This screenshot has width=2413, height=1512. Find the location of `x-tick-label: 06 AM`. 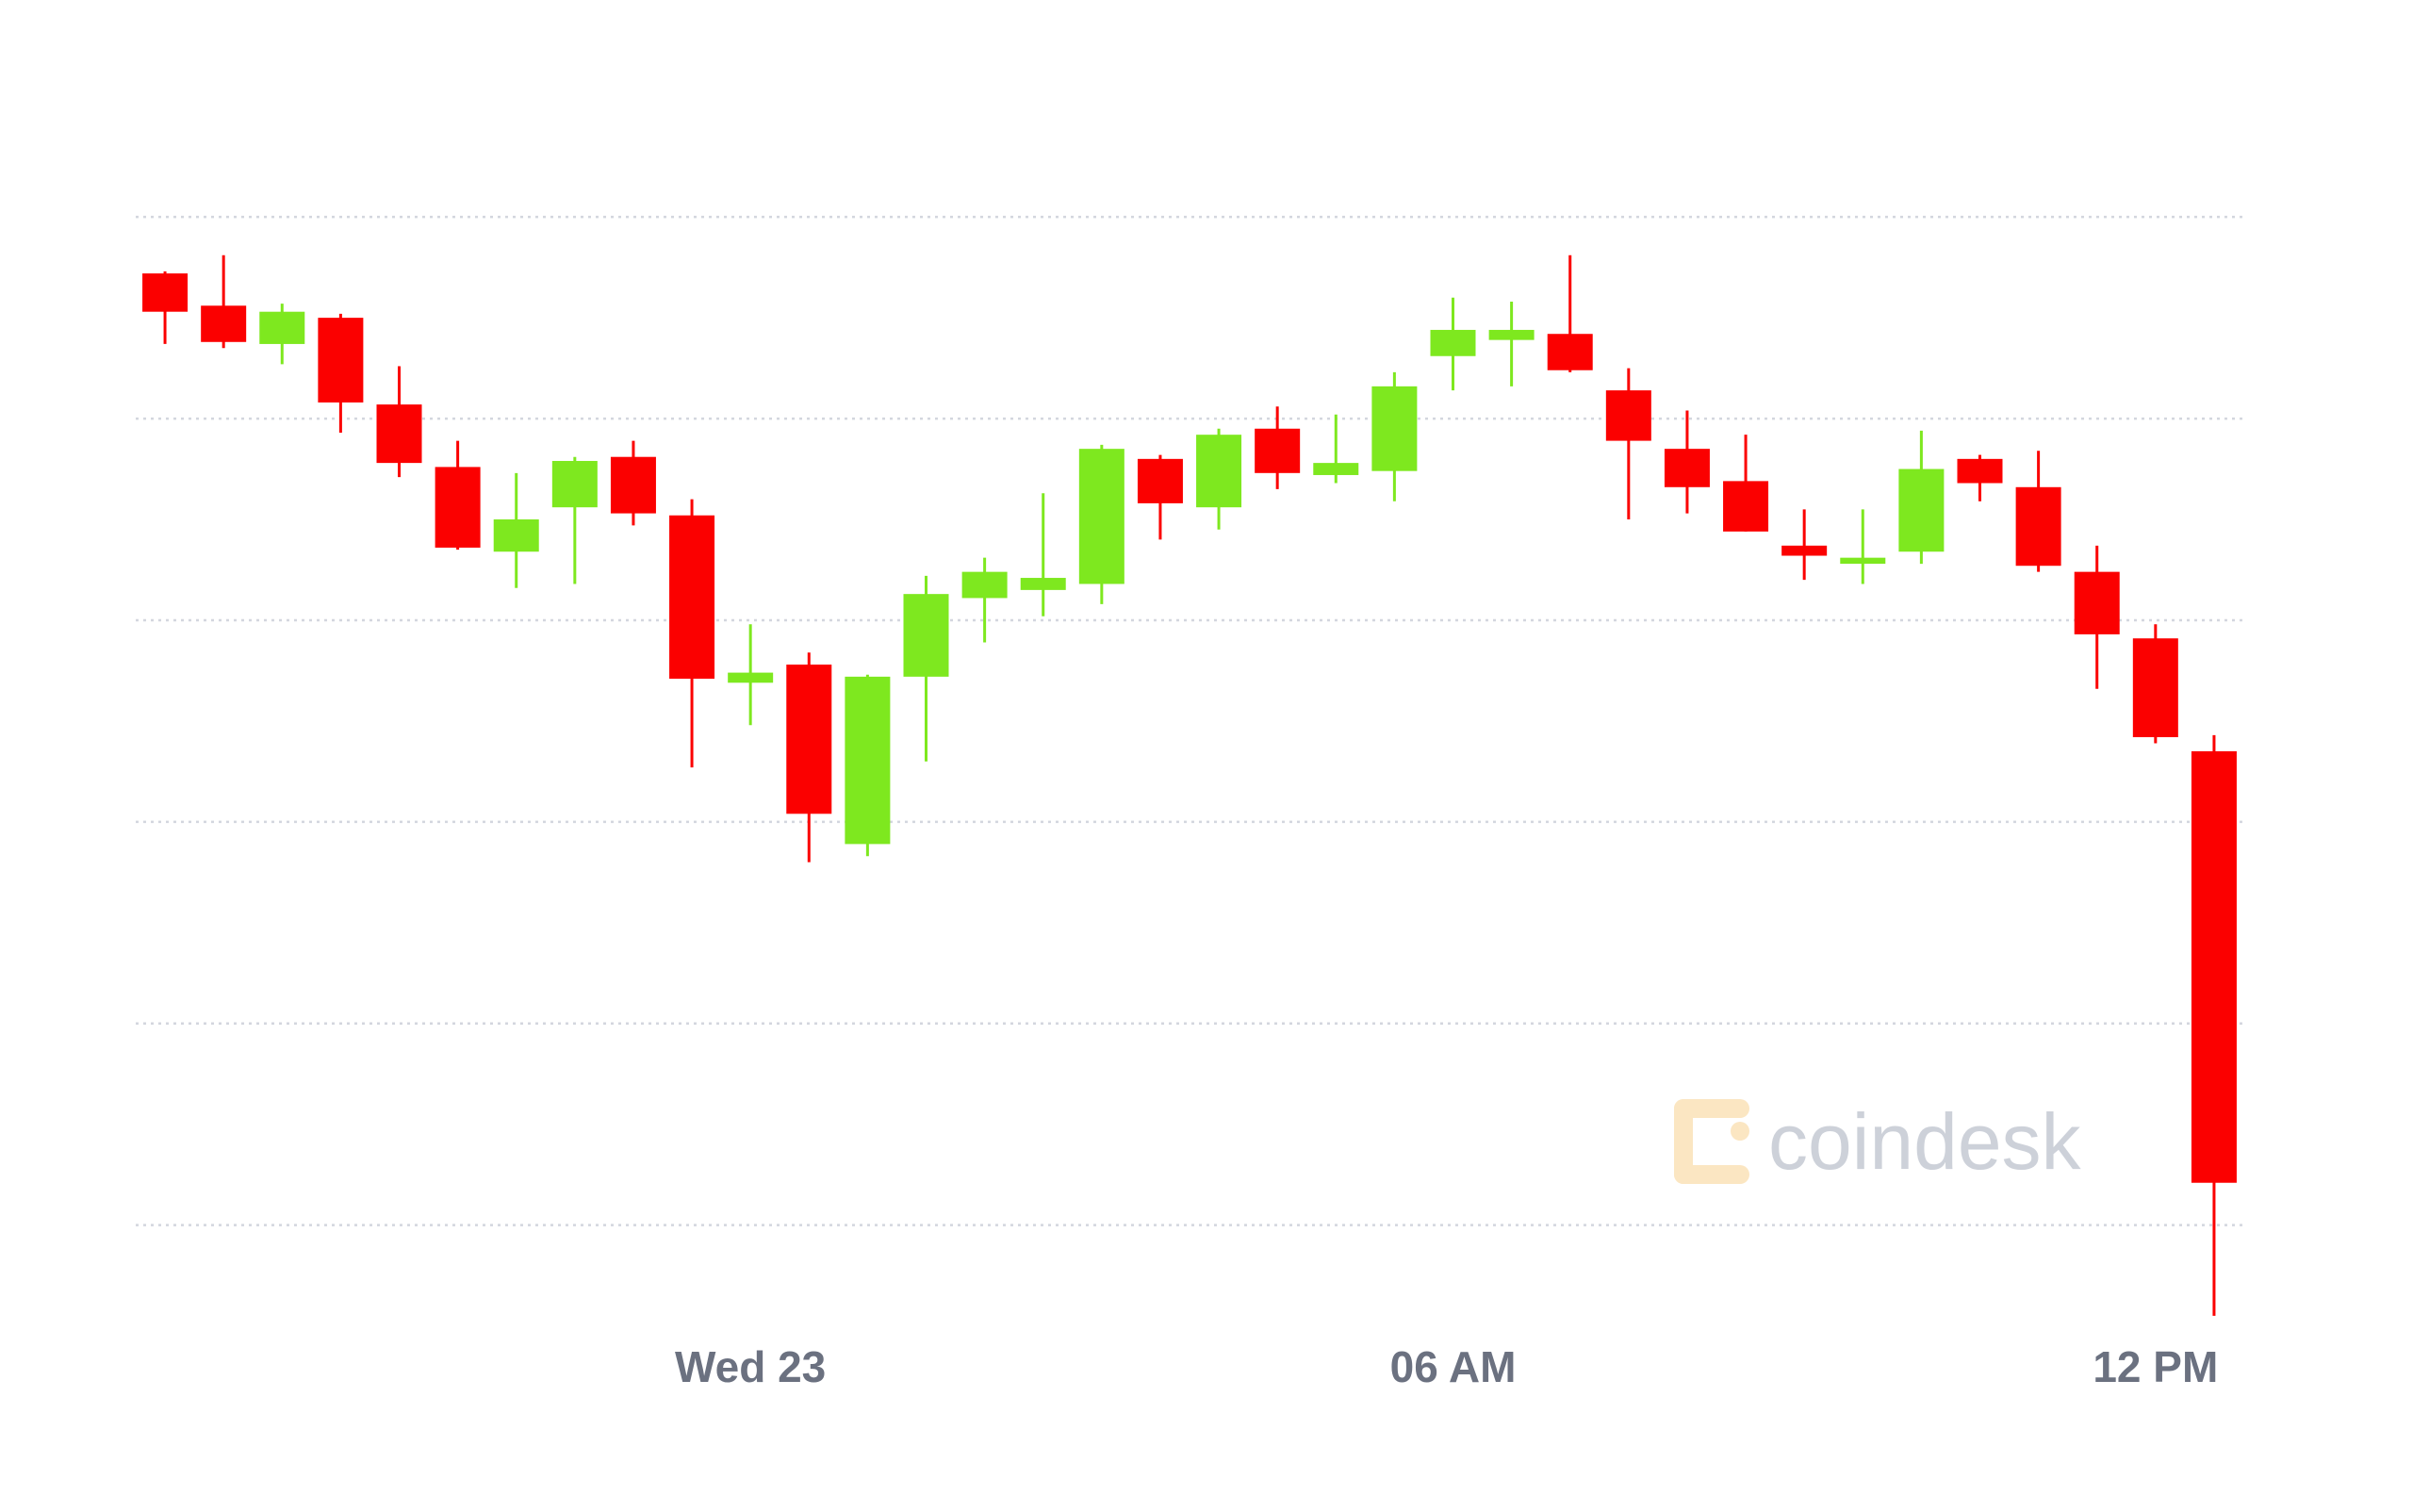

x-tick-label: 06 AM is located at coordinates (1453, 1367).